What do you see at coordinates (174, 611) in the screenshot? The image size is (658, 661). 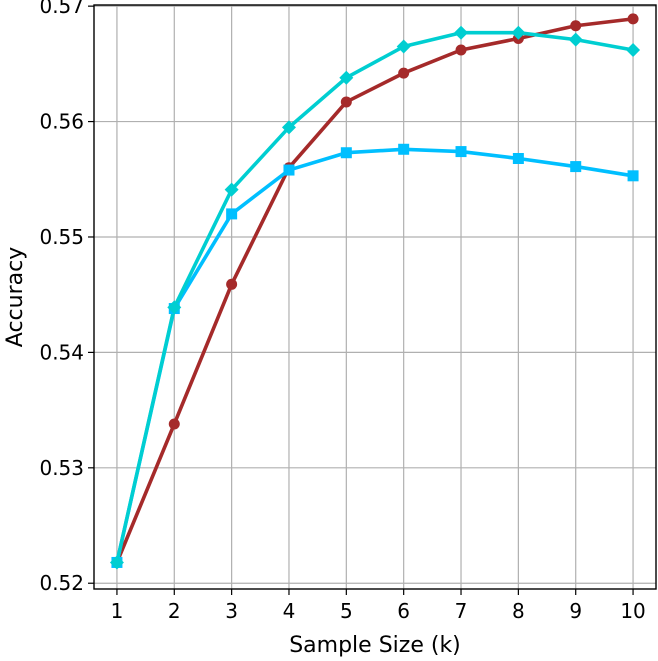 I see `x-tick-label: 2` at bounding box center [174, 611].